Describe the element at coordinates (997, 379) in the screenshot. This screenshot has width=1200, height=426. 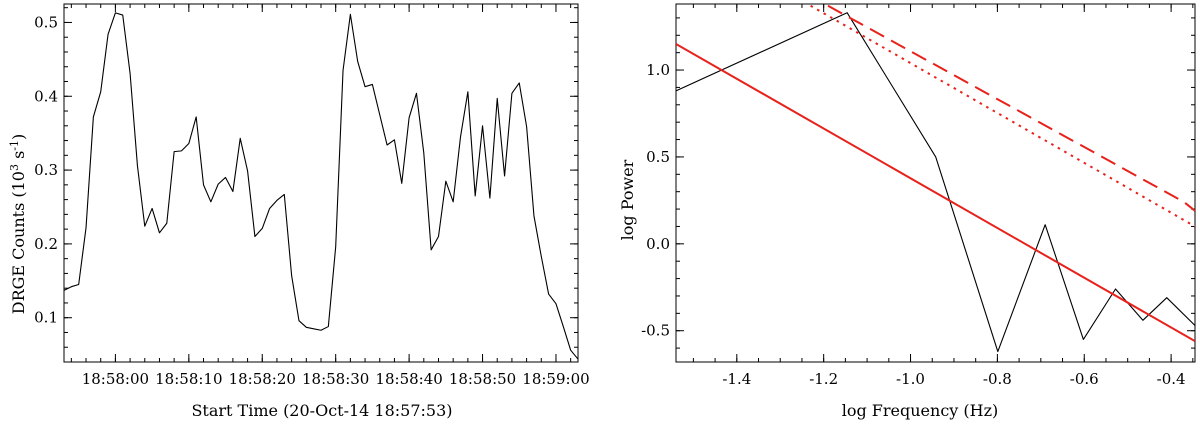
I see `right-x-tick-label: -0.8` at that location.